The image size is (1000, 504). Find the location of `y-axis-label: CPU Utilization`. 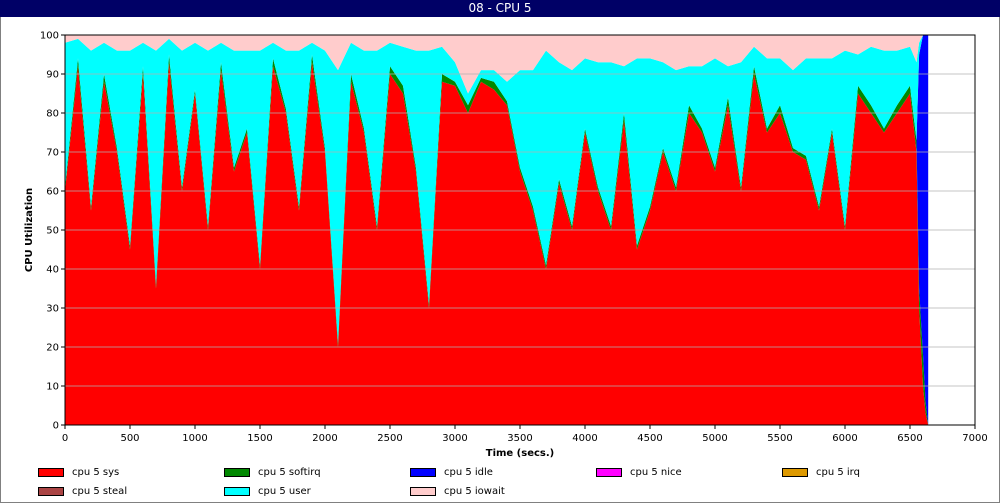

y-axis-label: CPU Utilization is located at coordinates (29, 230).